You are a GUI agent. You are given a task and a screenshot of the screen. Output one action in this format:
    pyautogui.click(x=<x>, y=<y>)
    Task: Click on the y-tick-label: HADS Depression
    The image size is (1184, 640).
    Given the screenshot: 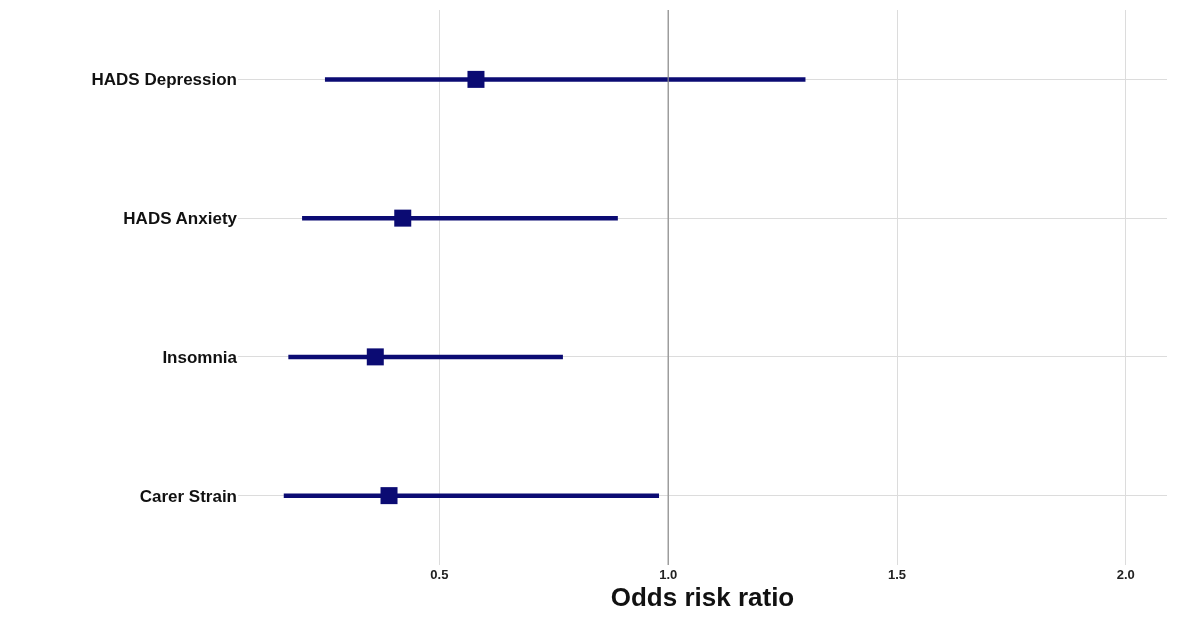 What is the action you would take?
    pyautogui.click(x=164, y=80)
    